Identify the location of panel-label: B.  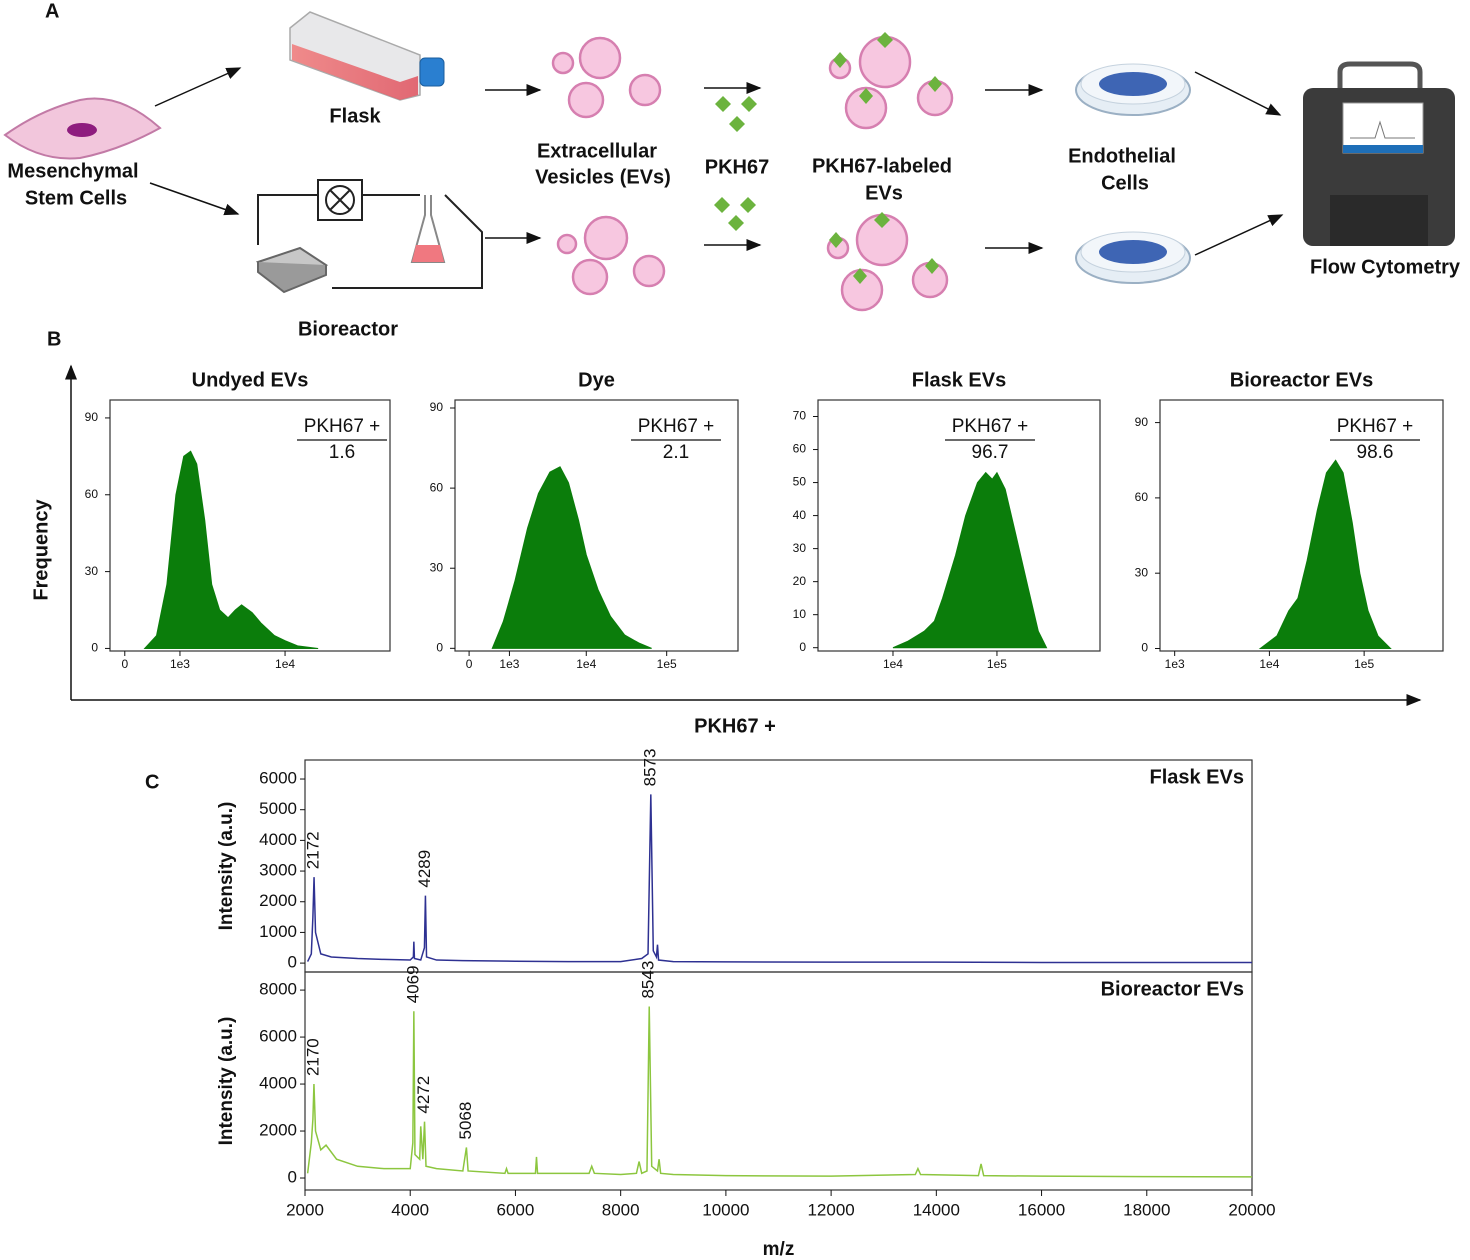
(54, 339).